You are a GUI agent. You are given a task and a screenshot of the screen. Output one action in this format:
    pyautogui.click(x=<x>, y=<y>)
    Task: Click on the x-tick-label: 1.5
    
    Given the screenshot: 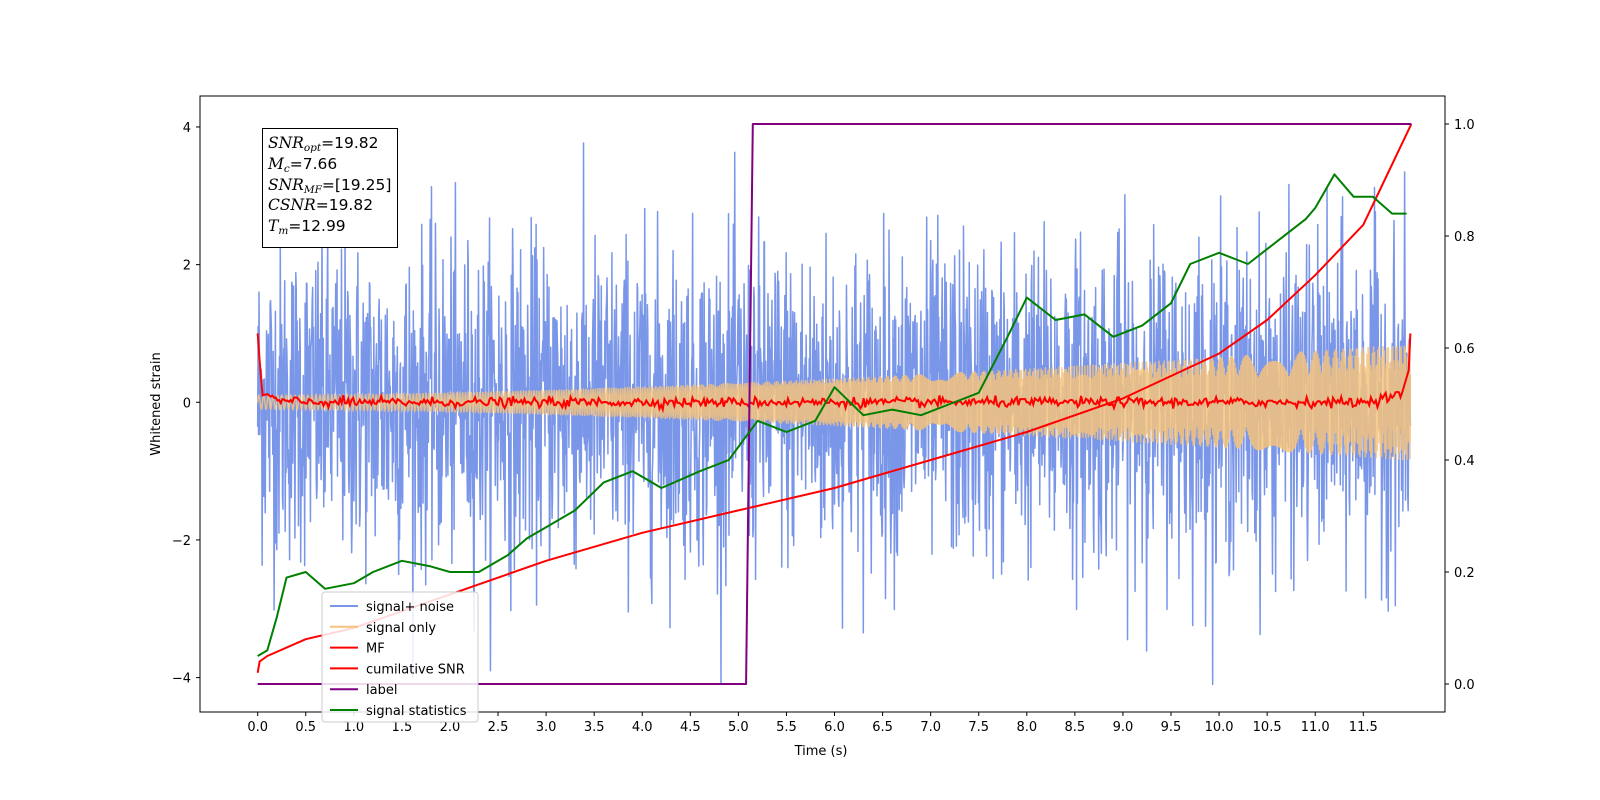 What is the action you would take?
    pyautogui.click(x=402, y=727)
    